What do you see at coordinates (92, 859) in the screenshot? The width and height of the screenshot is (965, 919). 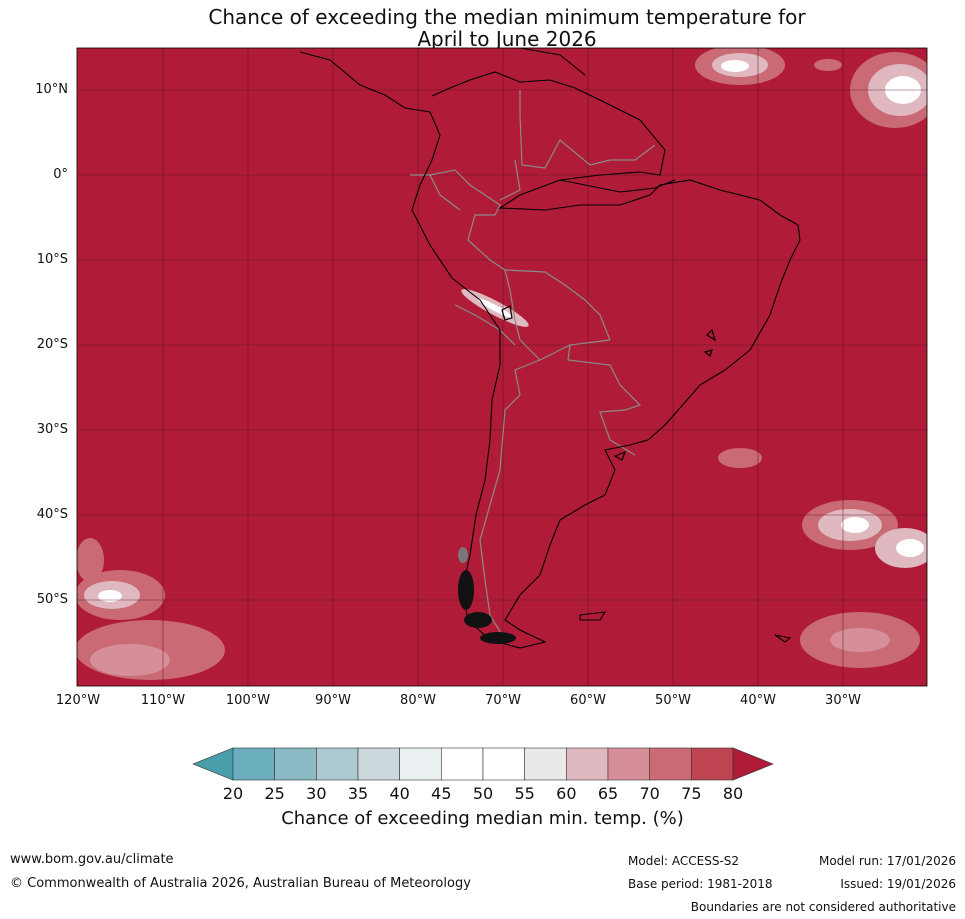 I see `footer-website: www.bom.gov.au/climate` at bounding box center [92, 859].